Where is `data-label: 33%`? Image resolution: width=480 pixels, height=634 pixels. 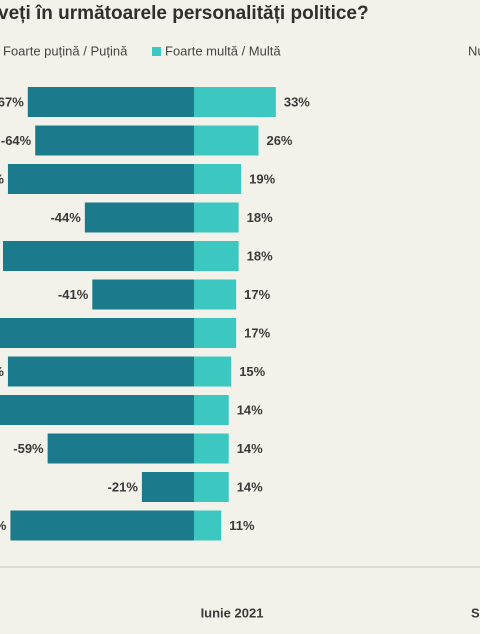 data-label: 33% is located at coordinates (297, 101).